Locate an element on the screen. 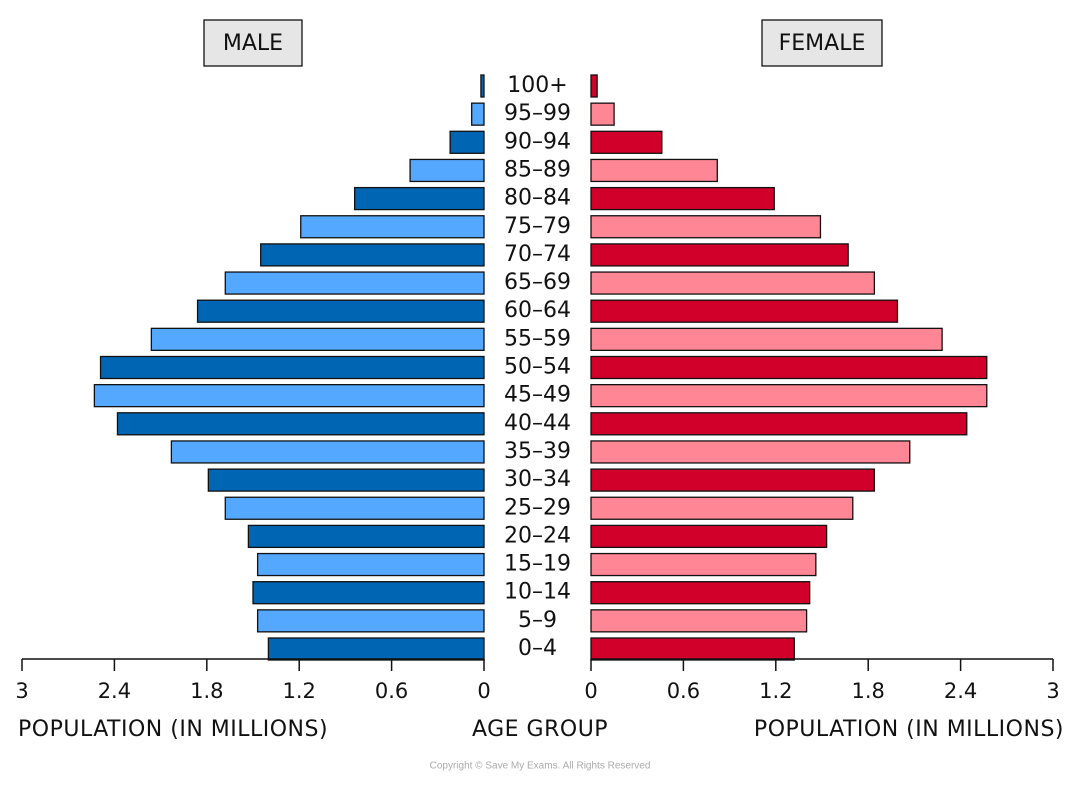 The image size is (1080, 787). category-label: 60–64 is located at coordinates (537, 310).